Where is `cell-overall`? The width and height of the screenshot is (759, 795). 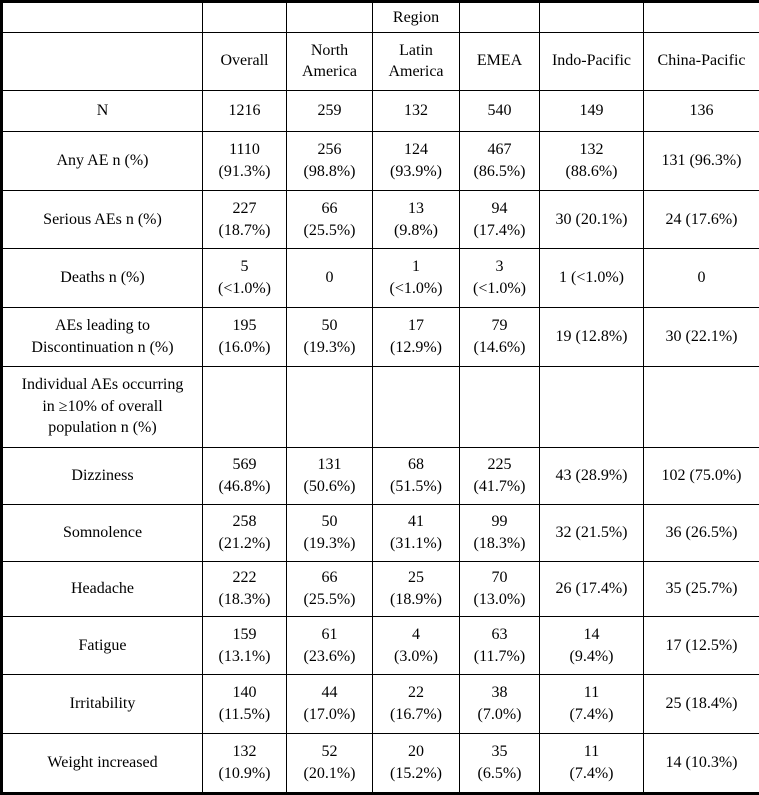 cell-overall is located at coordinates (244, 406).